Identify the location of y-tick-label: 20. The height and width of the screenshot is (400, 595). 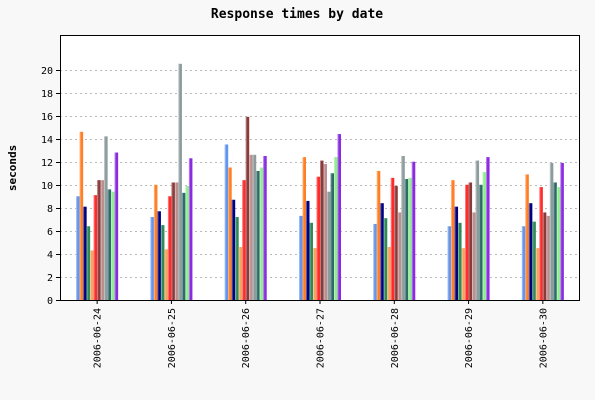
(47, 71).